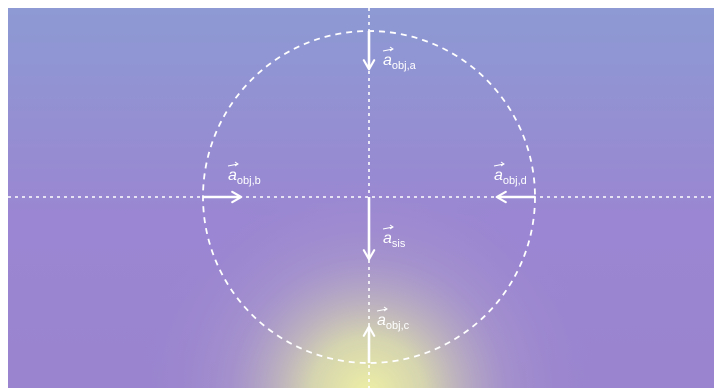  What do you see at coordinates (382, 309) in the screenshot?
I see `vector-arrow-accent-c` at bounding box center [382, 309].